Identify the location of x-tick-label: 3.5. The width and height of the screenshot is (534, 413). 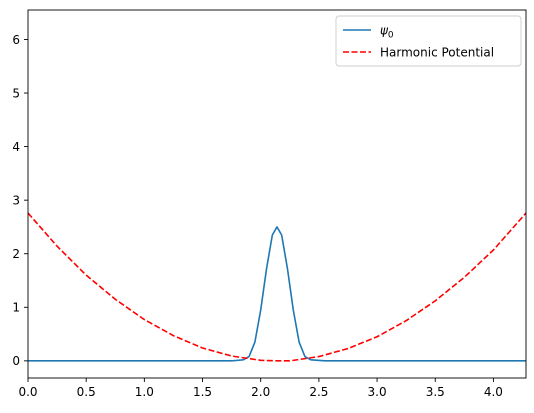
(435, 392).